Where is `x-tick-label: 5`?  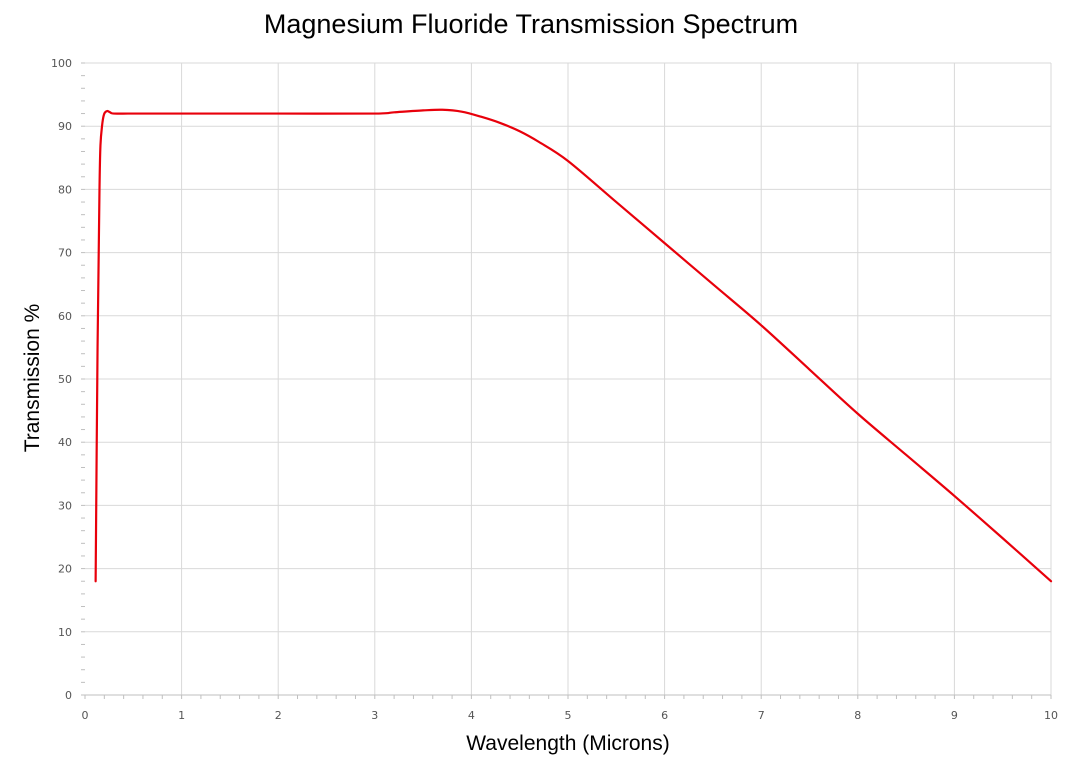
x-tick-label: 5 is located at coordinates (568, 715).